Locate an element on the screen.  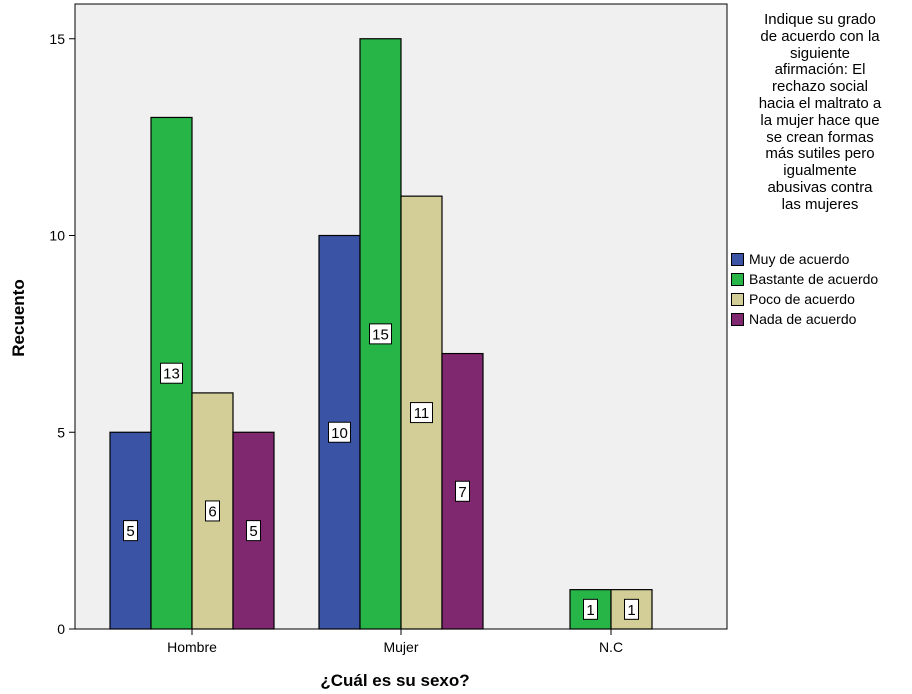
legend-label: Poco de acuerdo is located at coordinates (802, 299).